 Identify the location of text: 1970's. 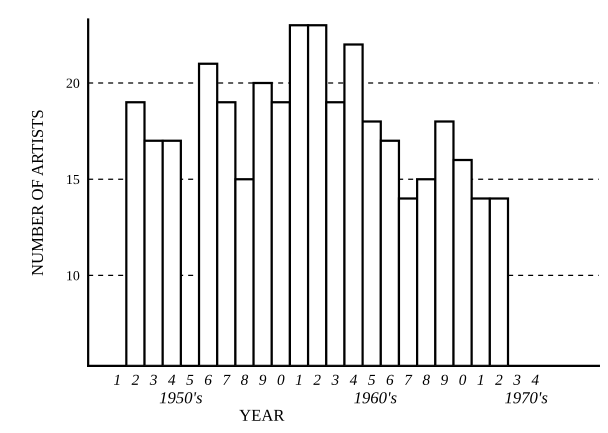
(526, 398).